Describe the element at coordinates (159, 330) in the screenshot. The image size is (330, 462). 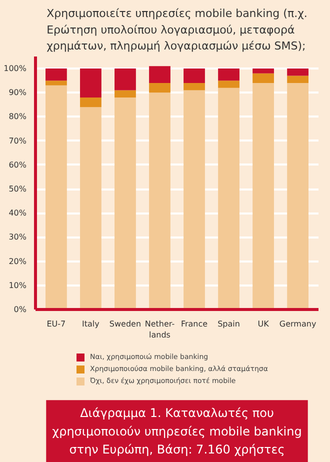
I see `x-tick-label: Nether- lands` at that location.